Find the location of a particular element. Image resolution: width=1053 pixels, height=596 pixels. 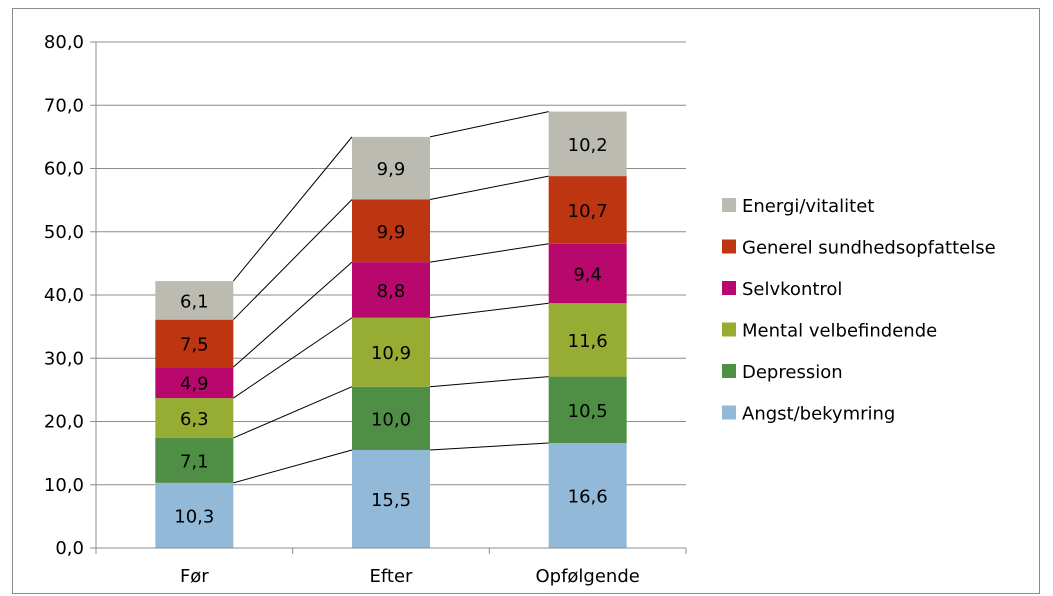

data-label: 15,5 is located at coordinates (391, 500).